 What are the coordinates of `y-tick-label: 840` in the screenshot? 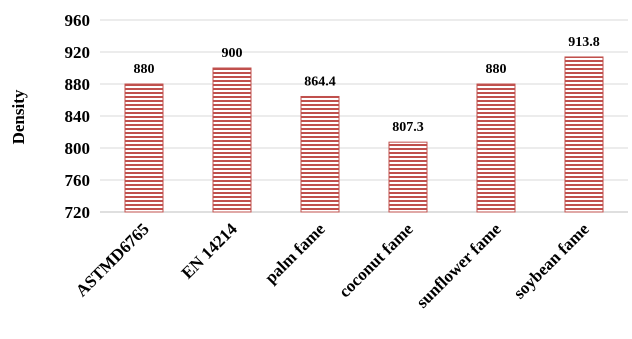 It's located at (78, 116).